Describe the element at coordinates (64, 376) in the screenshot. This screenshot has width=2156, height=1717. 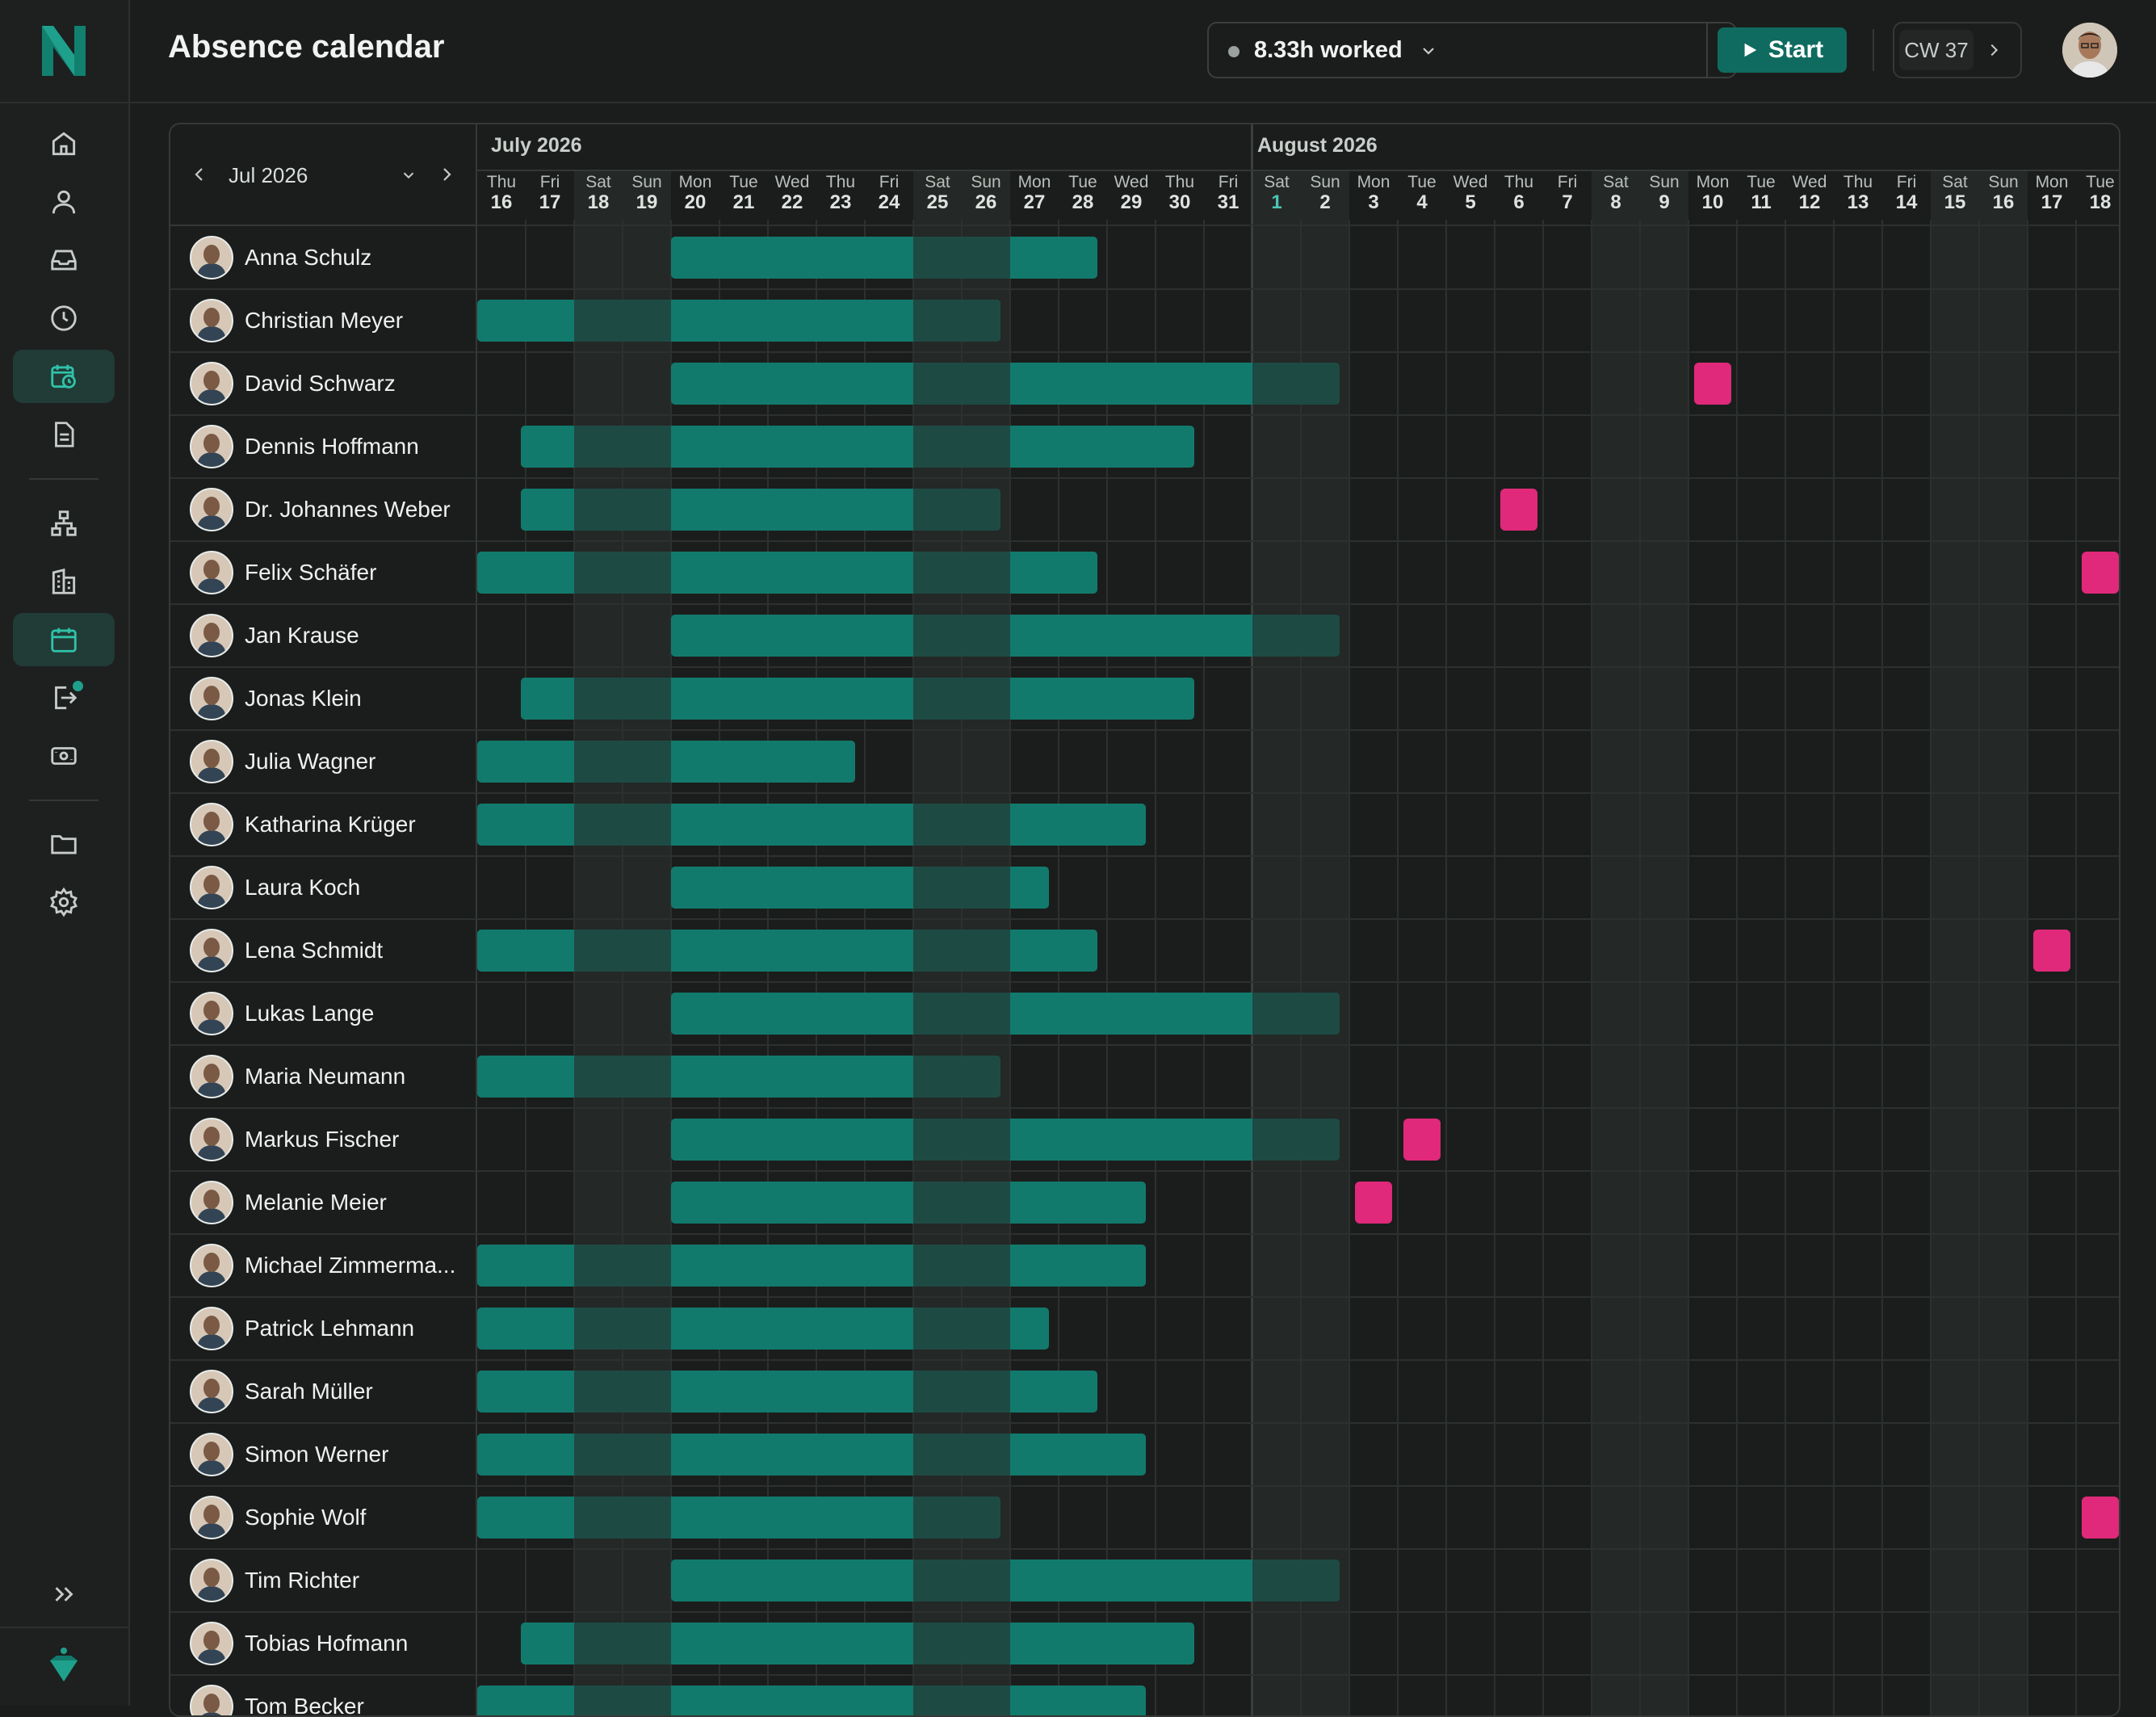
I see `nav-absence-calendar` at that location.